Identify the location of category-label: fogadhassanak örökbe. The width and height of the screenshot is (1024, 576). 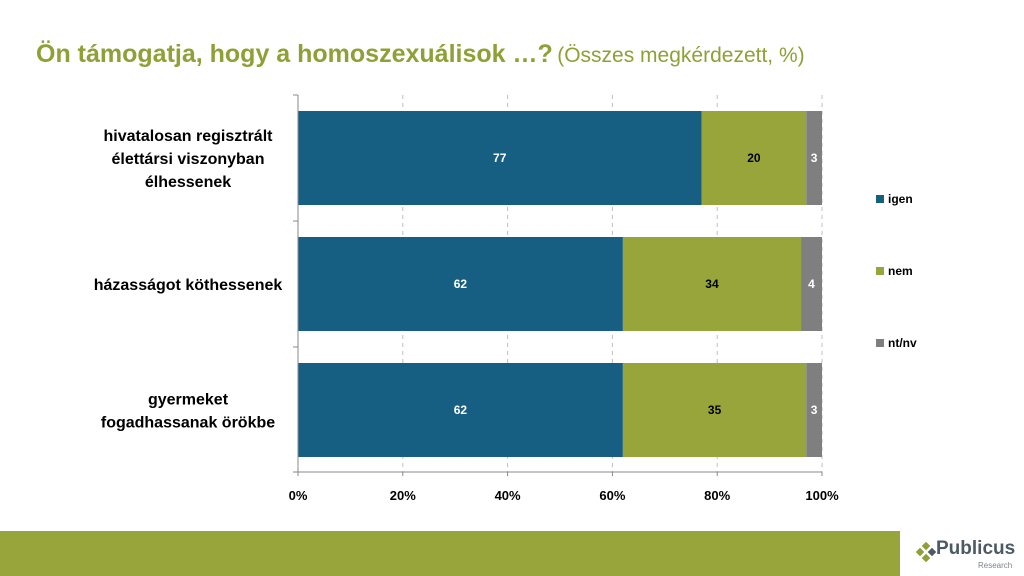
(188, 423).